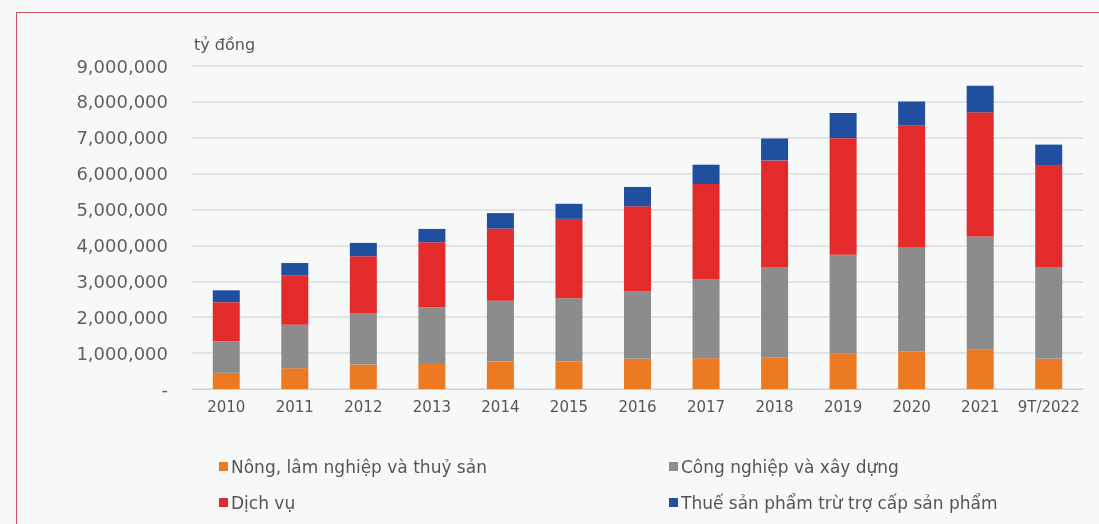 This screenshot has width=1099, height=524. What do you see at coordinates (122, 102) in the screenshot?
I see `y-tick-label: 8,000,000` at bounding box center [122, 102].